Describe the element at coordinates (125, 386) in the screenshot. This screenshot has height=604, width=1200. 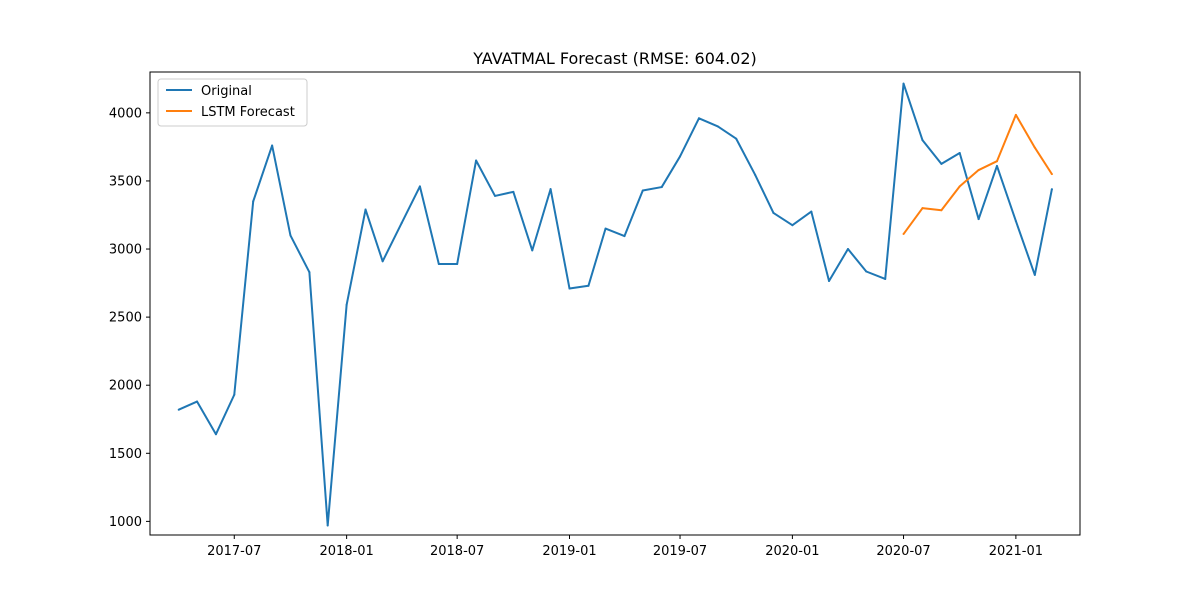
I see `y-tick-label: 2000` at that location.